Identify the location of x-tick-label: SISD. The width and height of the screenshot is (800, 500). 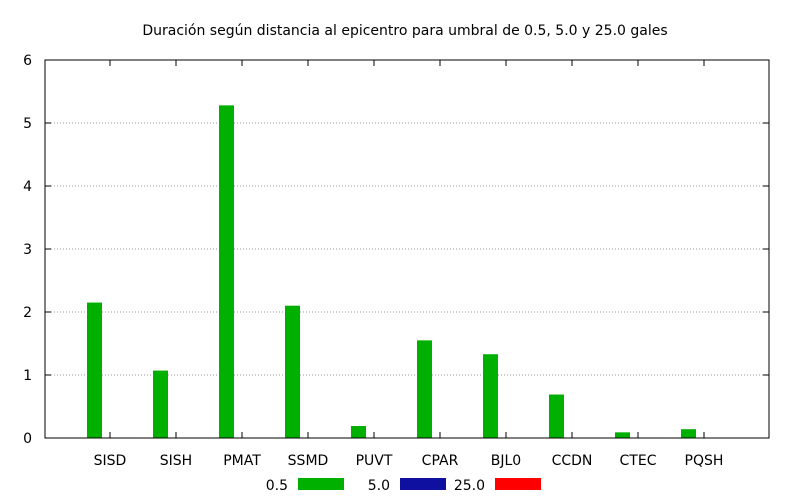
(110, 461).